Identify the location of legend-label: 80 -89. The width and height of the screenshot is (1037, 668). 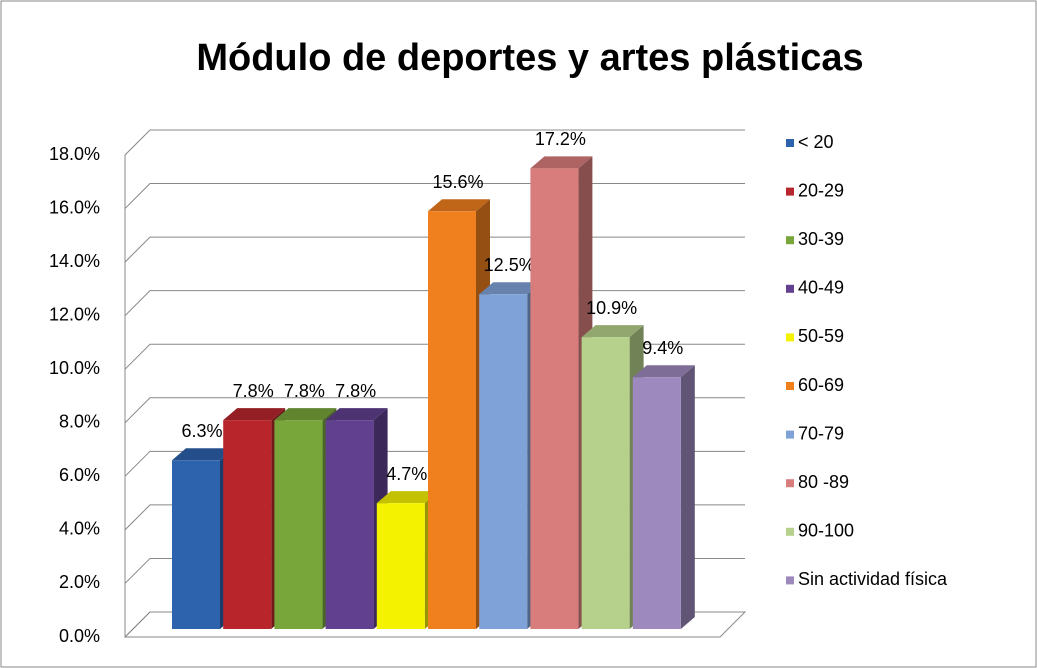
(823, 482).